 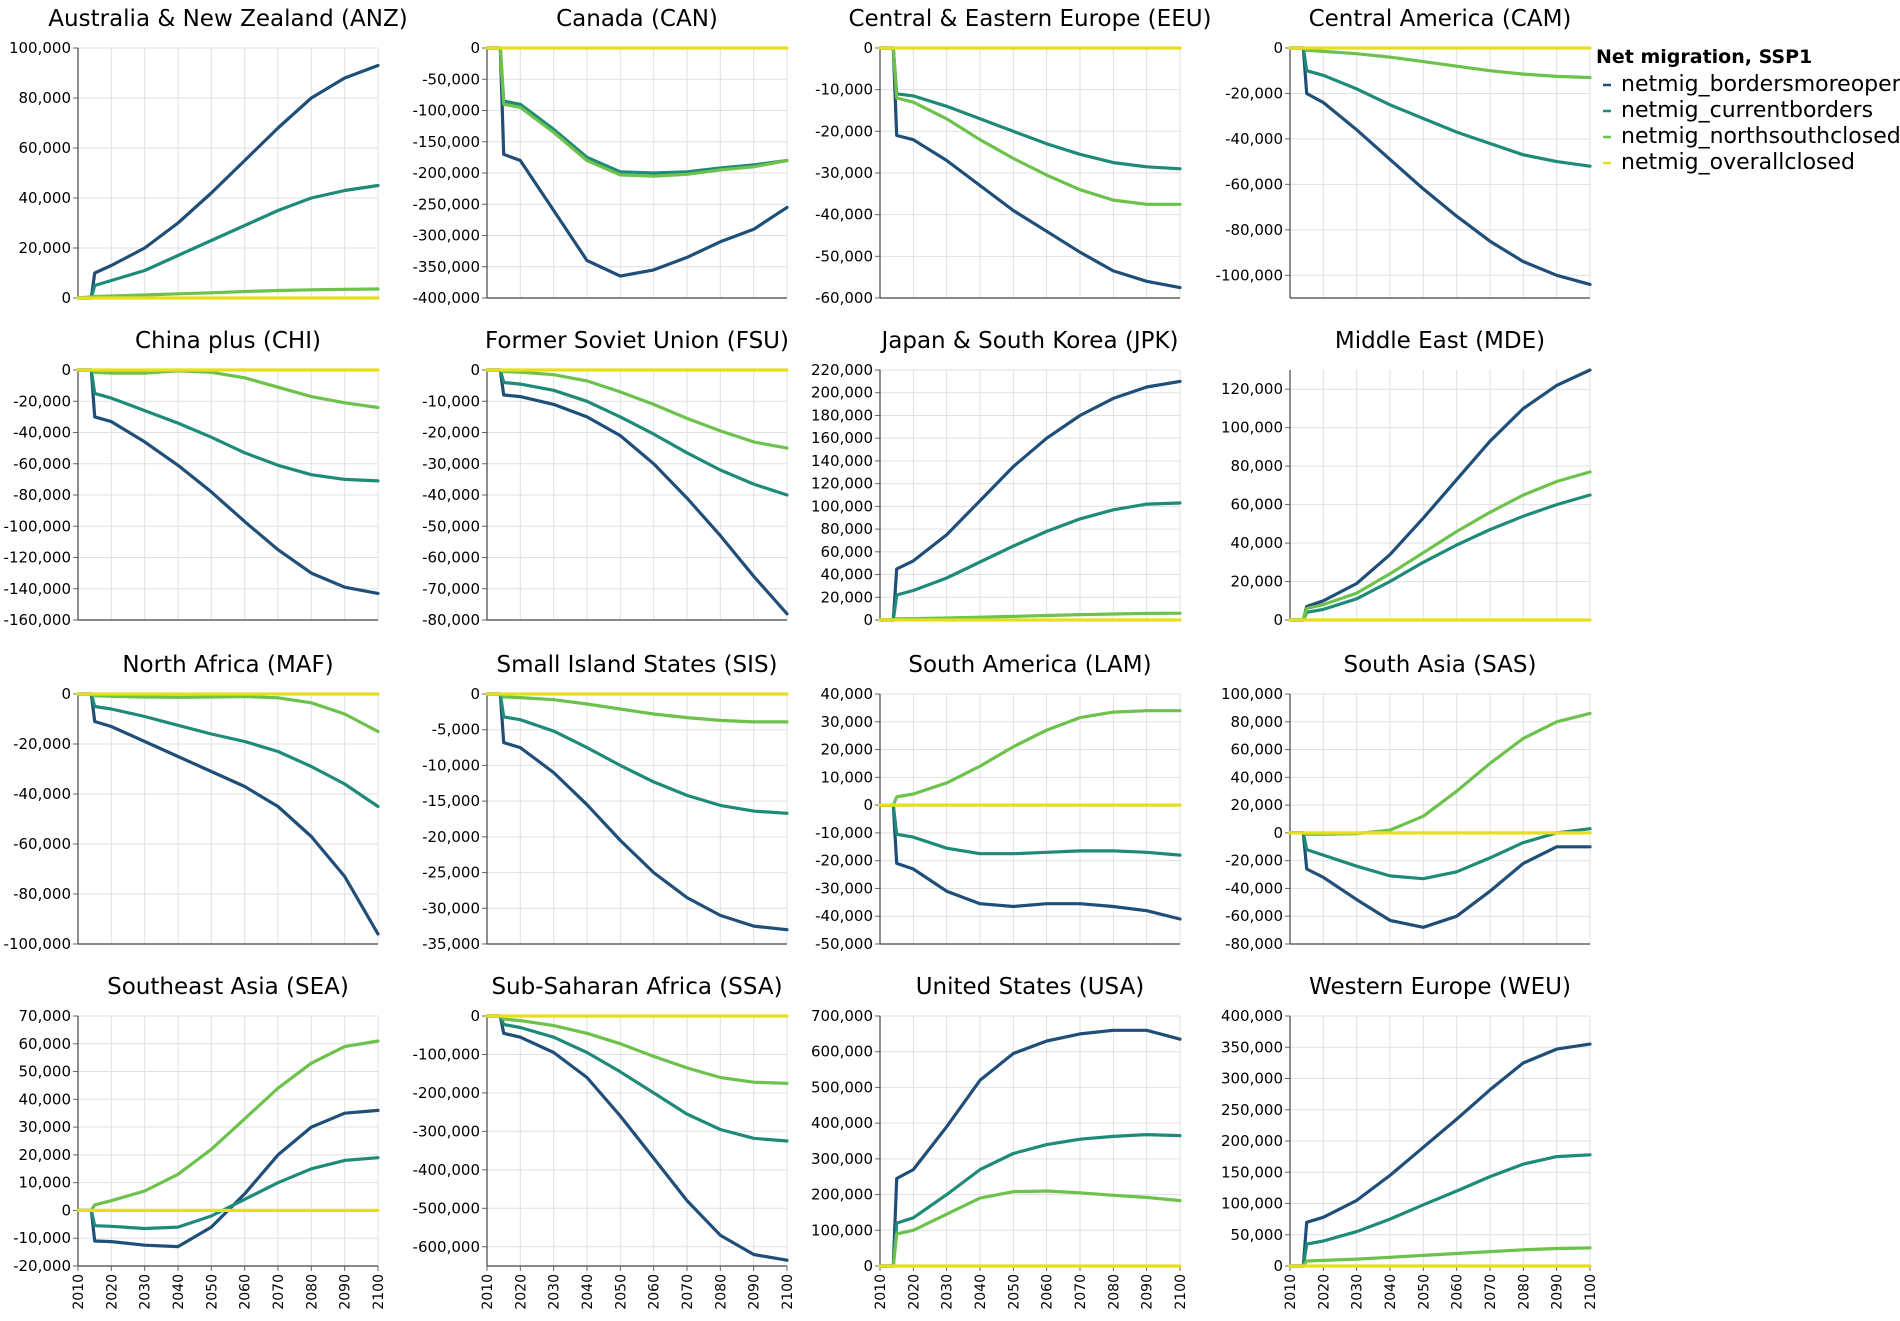 What do you see at coordinates (914, 1292) in the screenshot?
I see `x-tick-label: 2020` at bounding box center [914, 1292].